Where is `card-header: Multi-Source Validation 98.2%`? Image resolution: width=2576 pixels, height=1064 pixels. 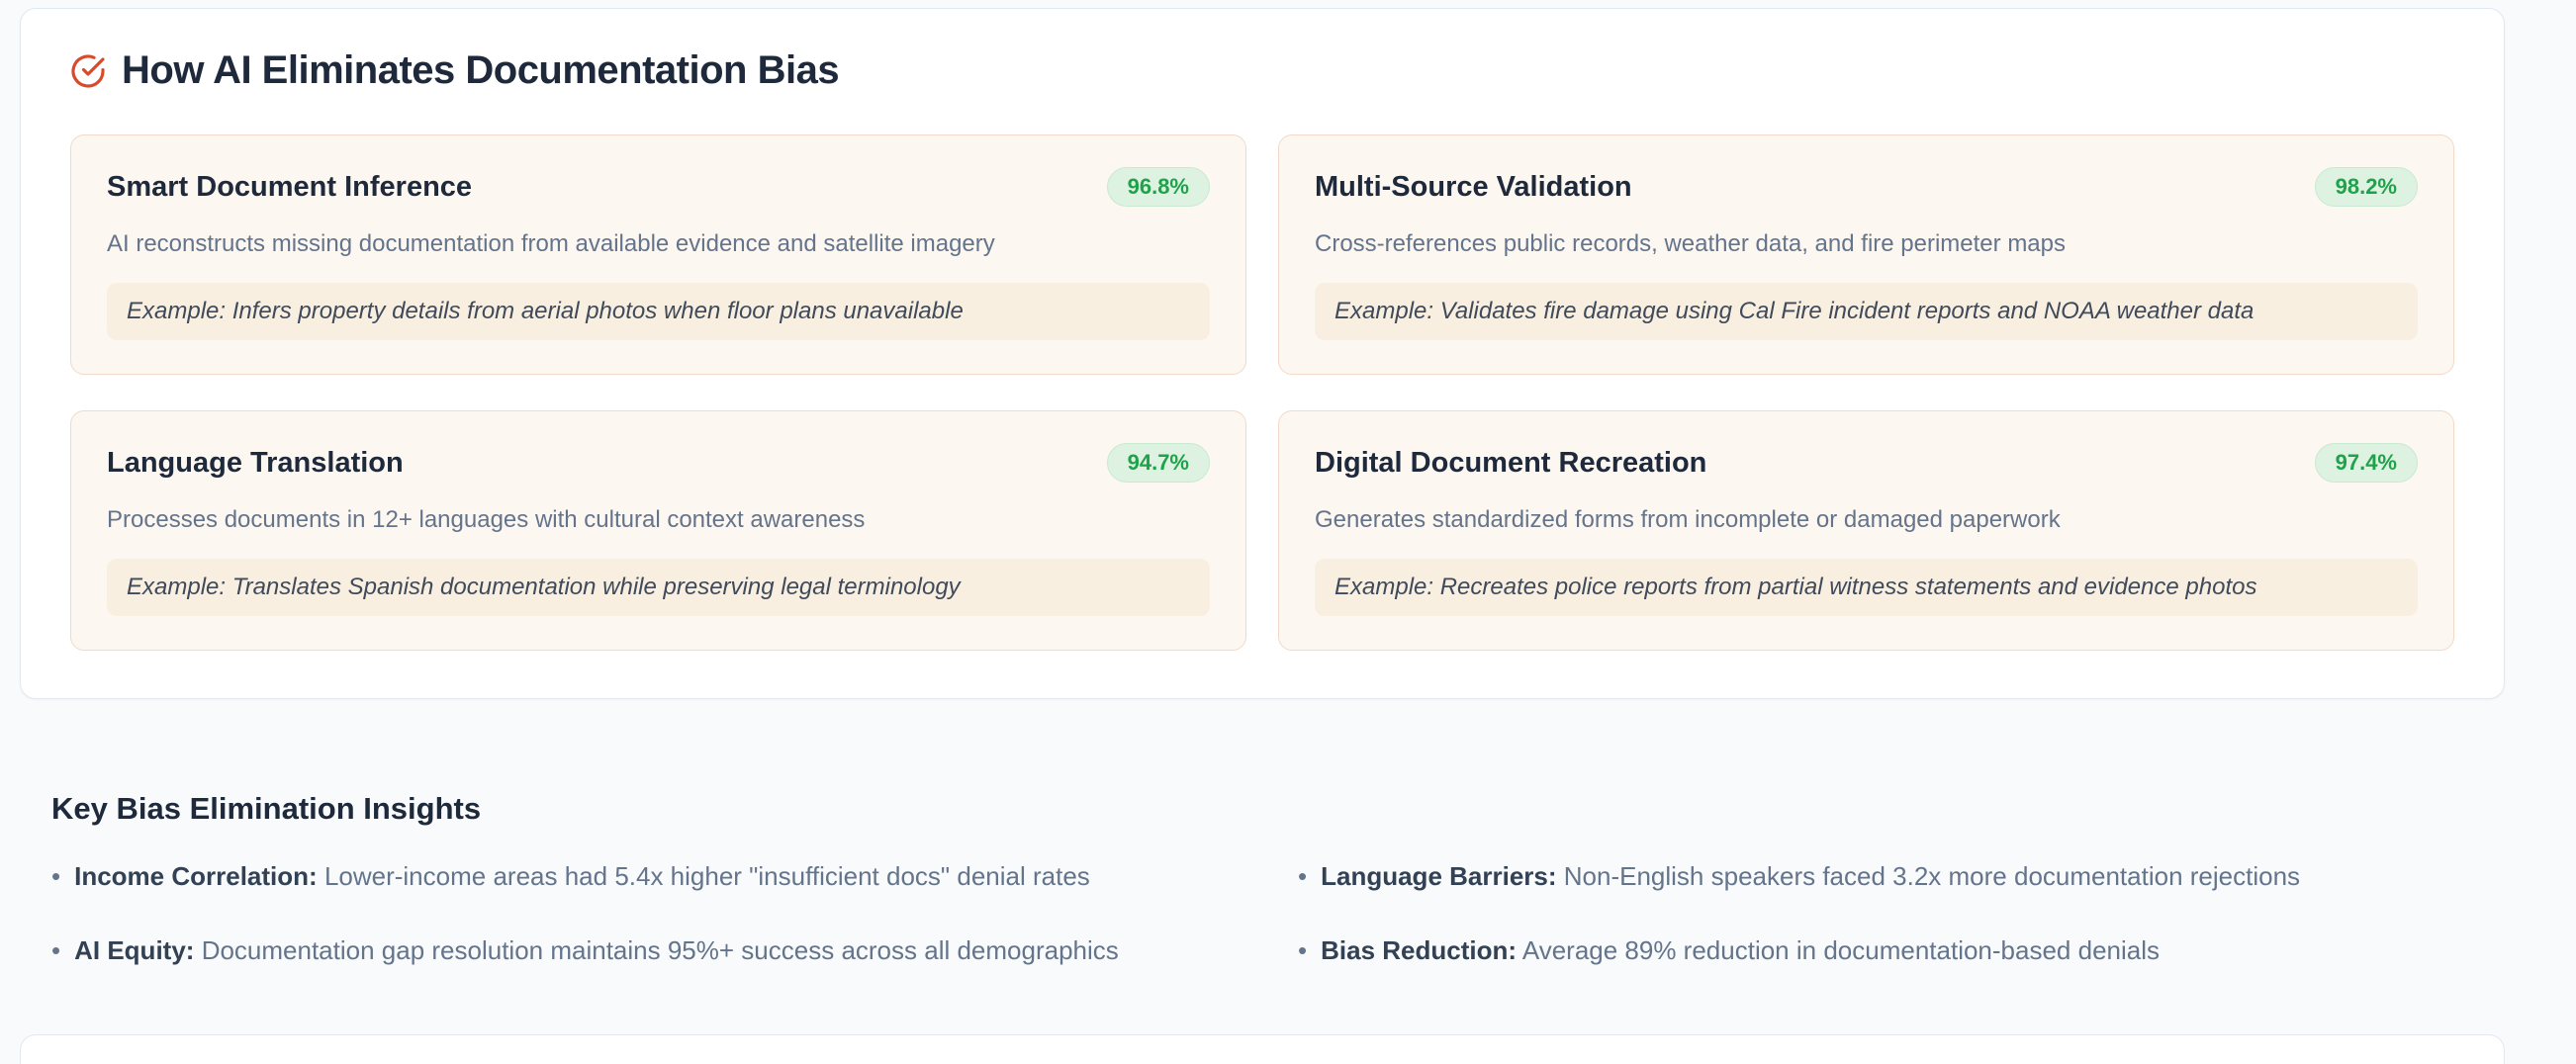 card-header: Multi-Source Validation 98.2% is located at coordinates (1867, 187).